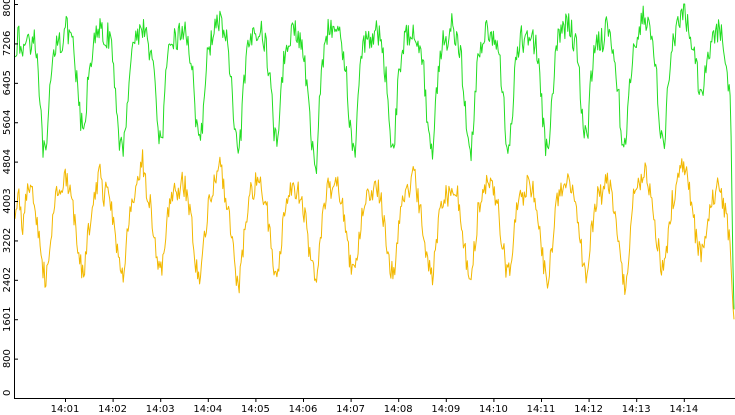 This screenshot has width=735, height=415. Describe the element at coordinates (683, 409) in the screenshot. I see `x-tick-label: 14:14` at that location.